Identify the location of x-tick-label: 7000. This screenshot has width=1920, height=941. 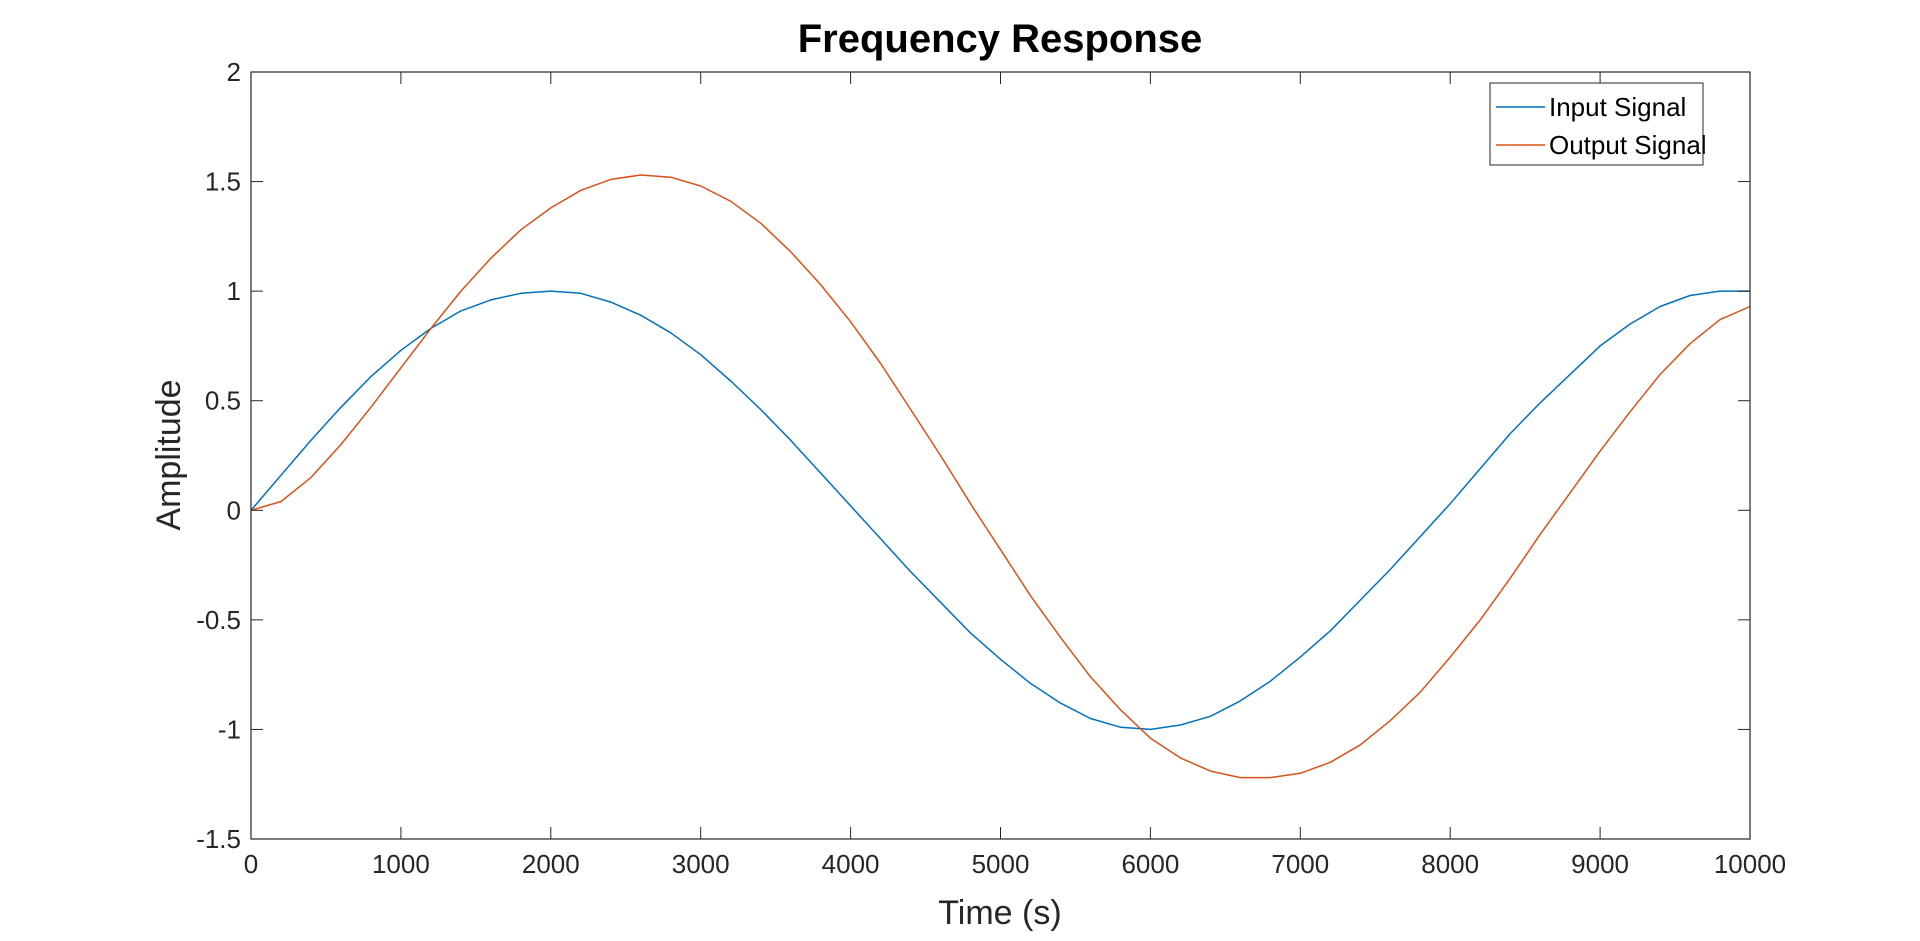
(1300, 864).